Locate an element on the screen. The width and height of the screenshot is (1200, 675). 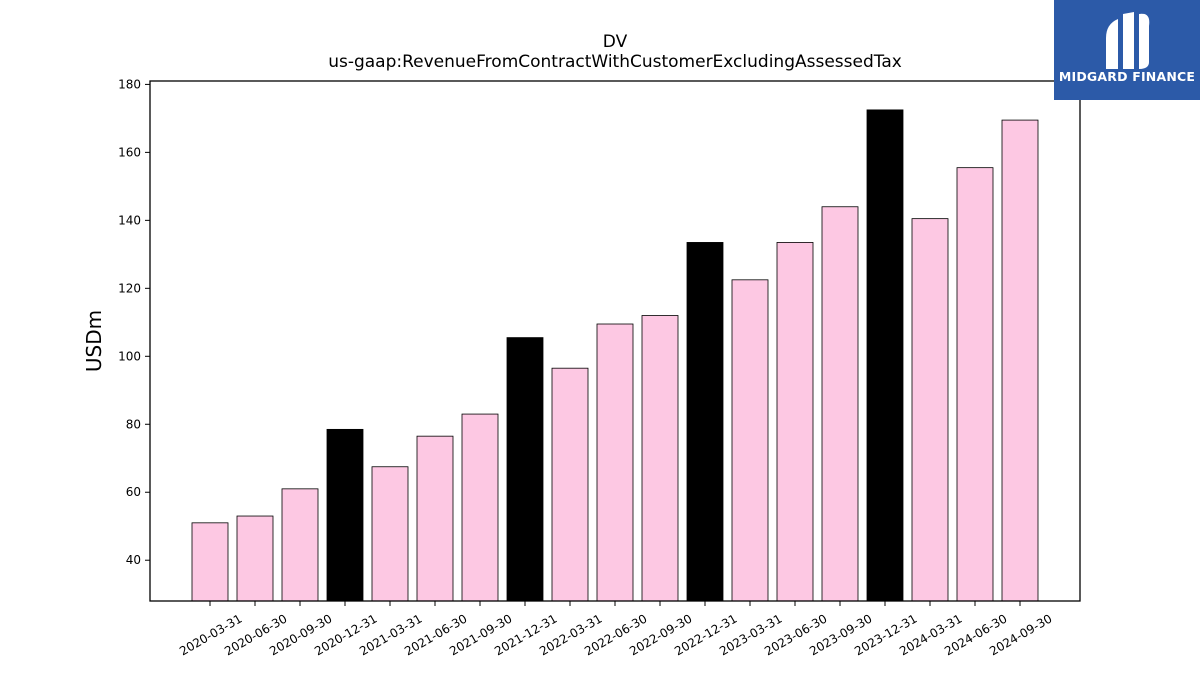
midgard-finance-logo: MIDGARD FINANCE is located at coordinates (1127, 50).